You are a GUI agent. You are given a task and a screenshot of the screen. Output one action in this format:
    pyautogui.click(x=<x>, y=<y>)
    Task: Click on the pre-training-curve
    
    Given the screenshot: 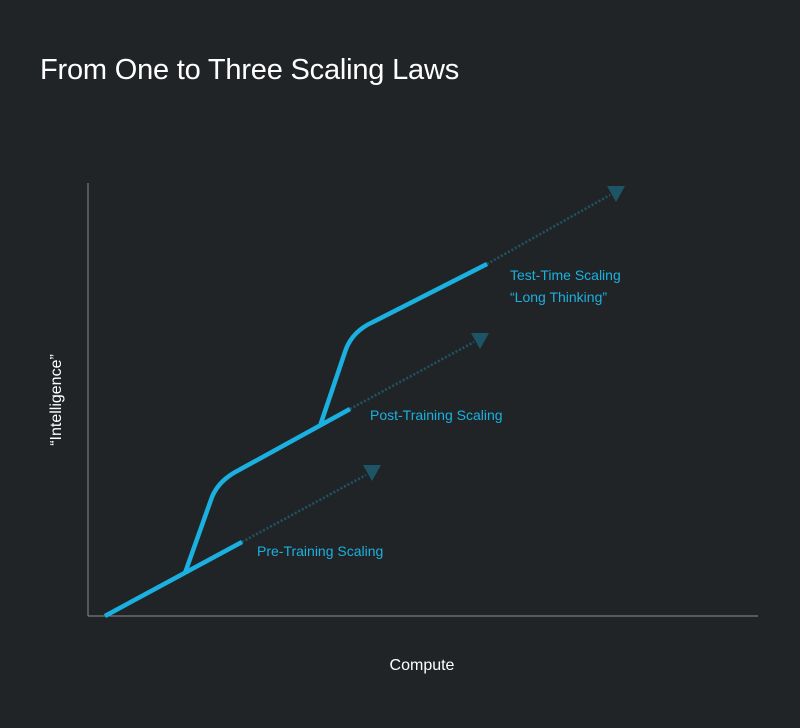 What is the action you would take?
    pyautogui.click(x=173, y=579)
    